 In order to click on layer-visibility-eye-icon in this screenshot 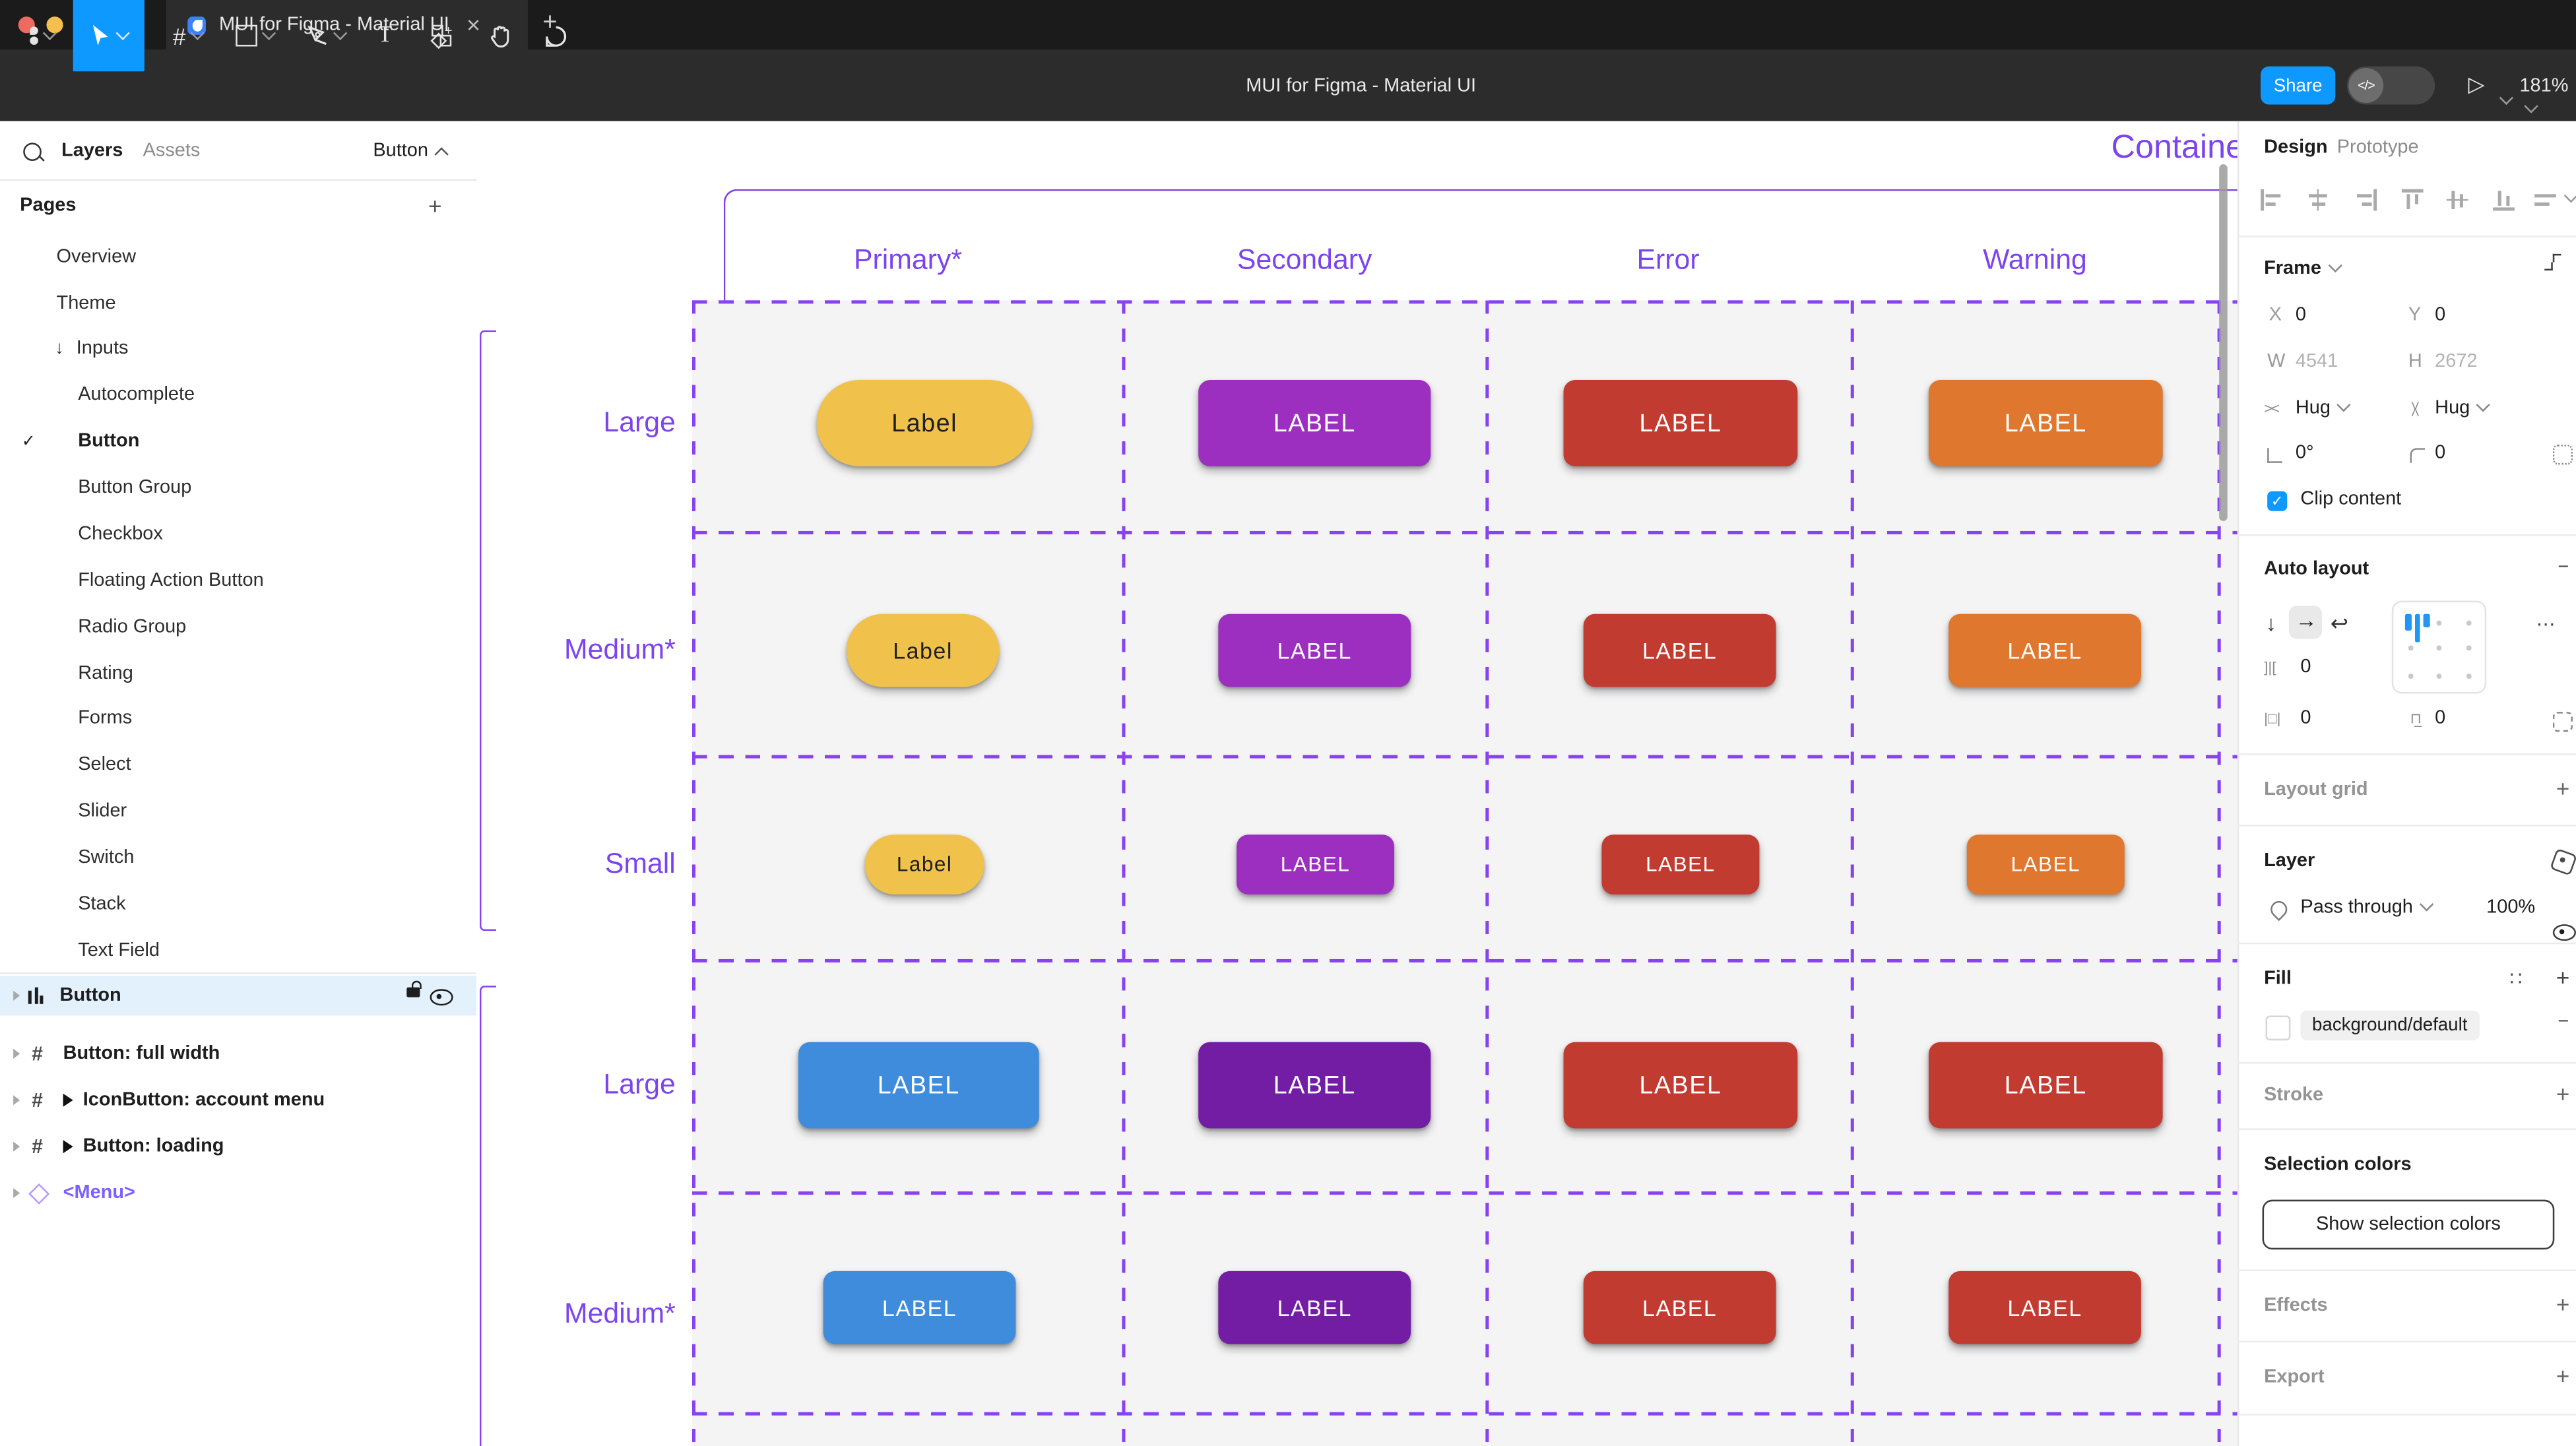, I will do `click(2564, 932)`.